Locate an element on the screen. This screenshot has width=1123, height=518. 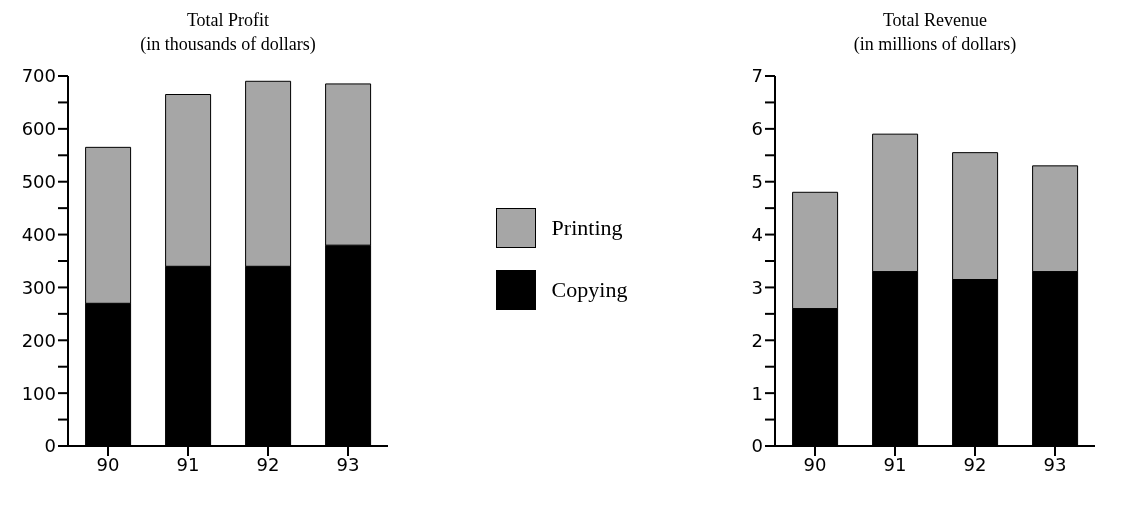
y-tick-label: 2 is located at coordinates (757, 340).